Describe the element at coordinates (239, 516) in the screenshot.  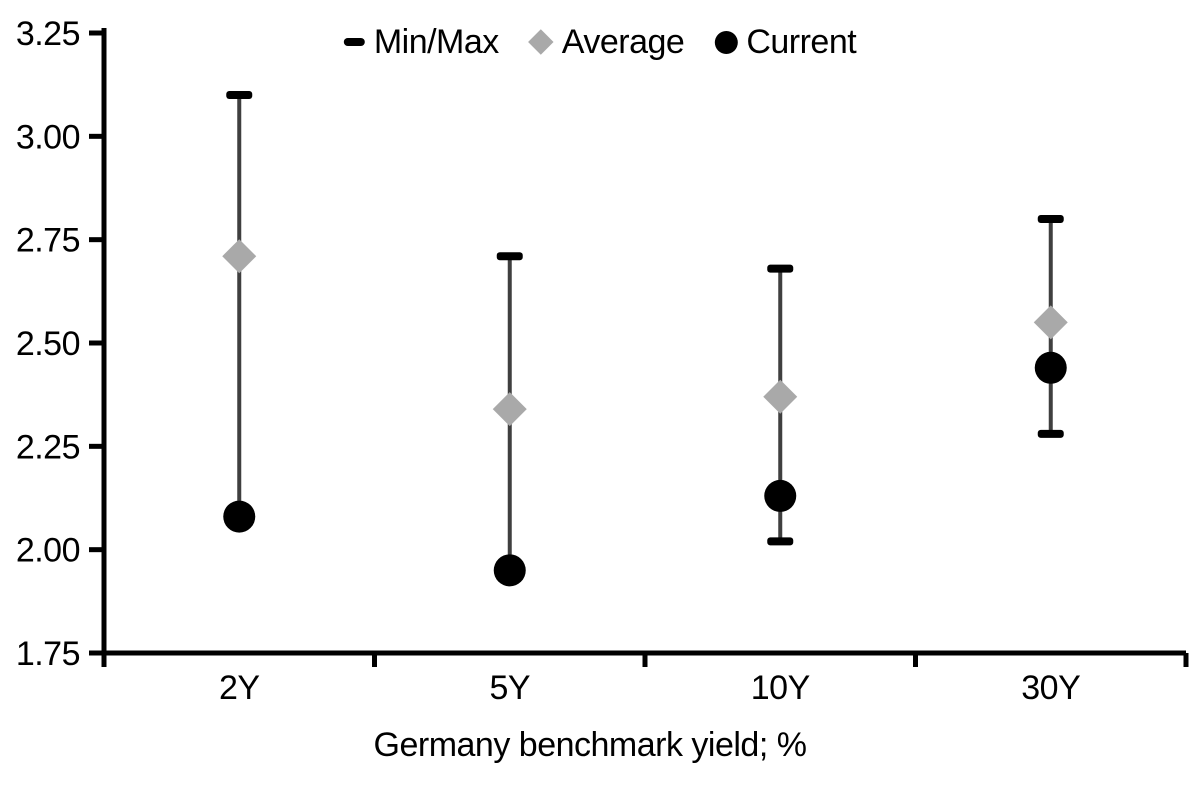
I see `current-marker-2Y` at that location.